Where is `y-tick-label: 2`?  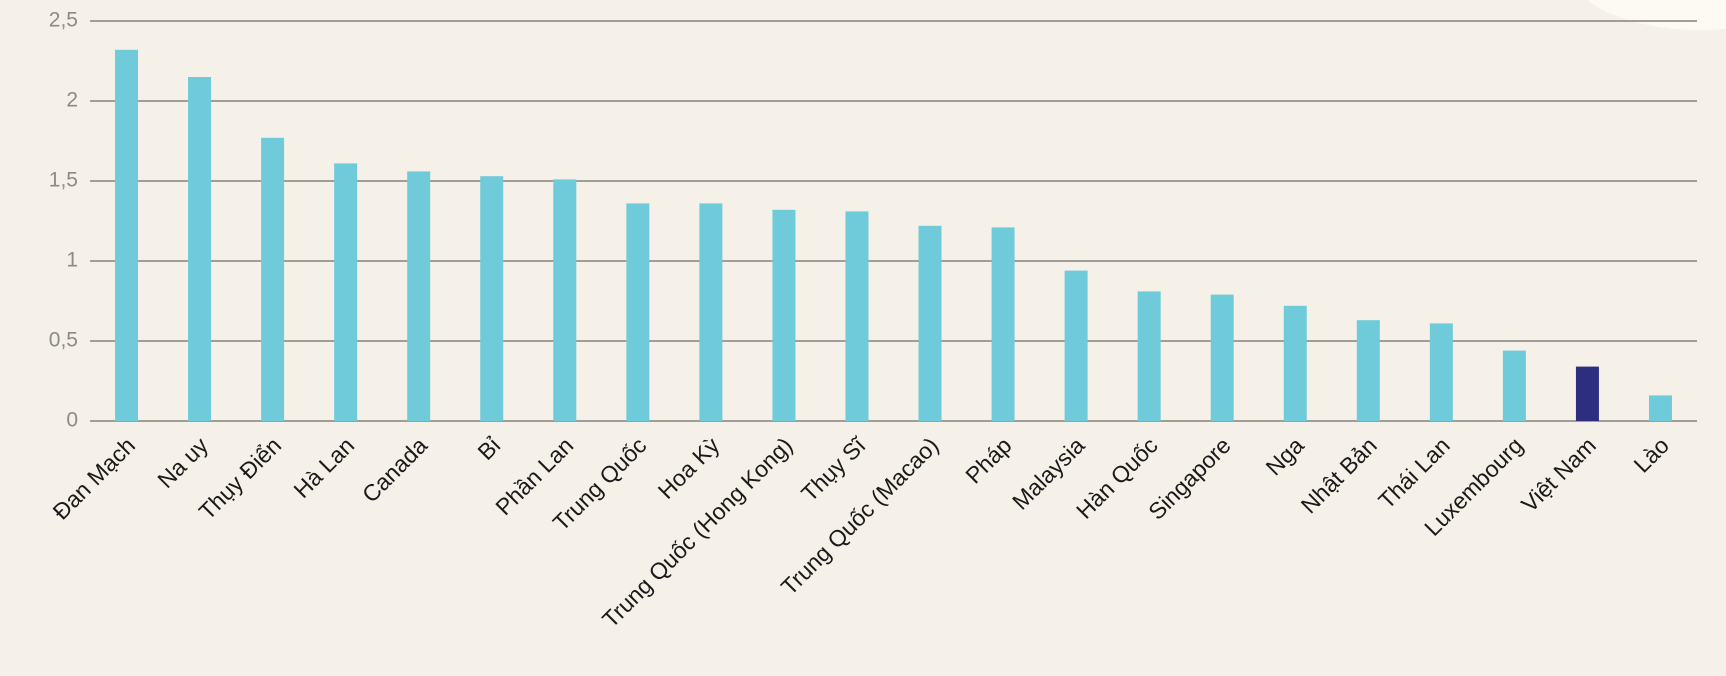 y-tick-label: 2 is located at coordinates (72, 100).